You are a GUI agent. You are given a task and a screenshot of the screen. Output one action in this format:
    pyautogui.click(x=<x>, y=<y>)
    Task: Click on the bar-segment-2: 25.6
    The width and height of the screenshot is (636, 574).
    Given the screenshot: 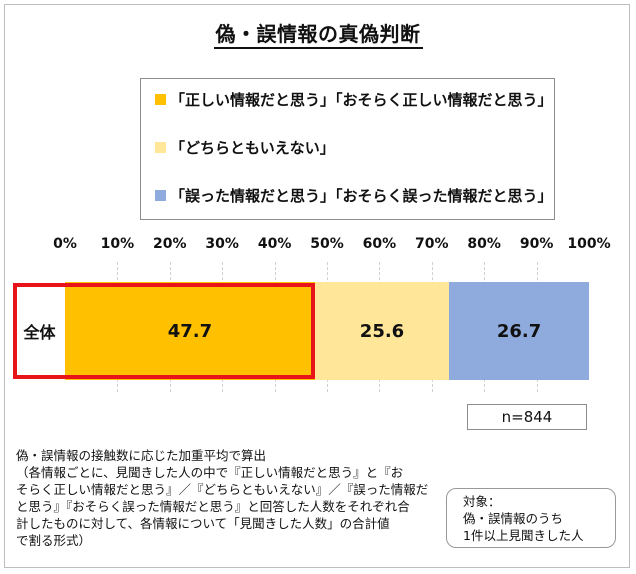 What is the action you would take?
    pyautogui.click(x=382, y=331)
    